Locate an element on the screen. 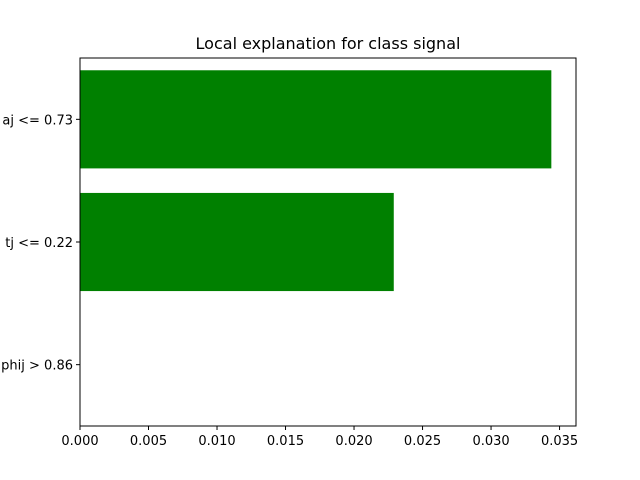 This screenshot has width=640, height=480. y-tick-label: tj <= 0.22 is located at coordinates (39, 243).